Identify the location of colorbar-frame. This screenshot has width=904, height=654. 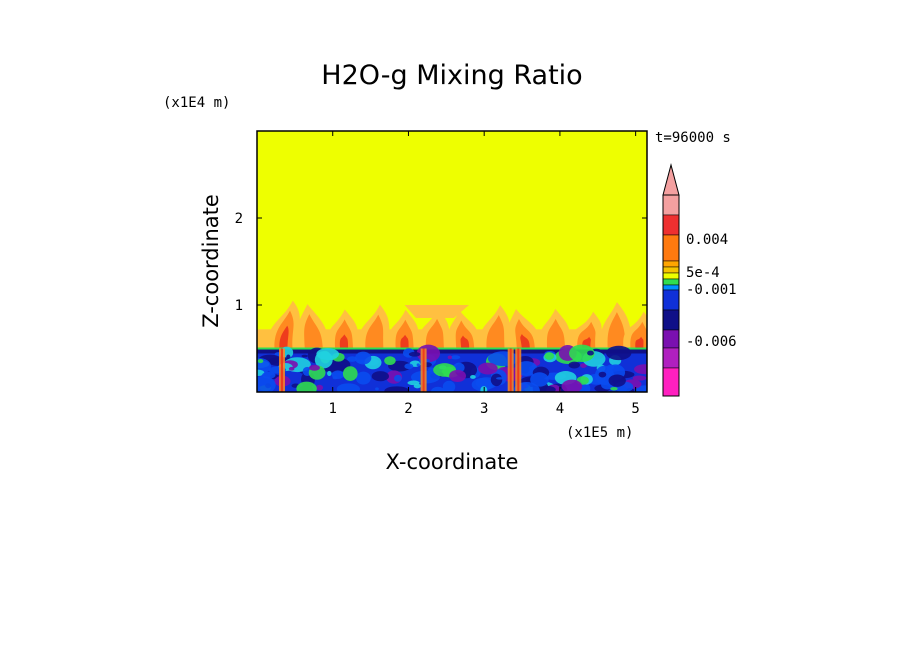
(671, 295).